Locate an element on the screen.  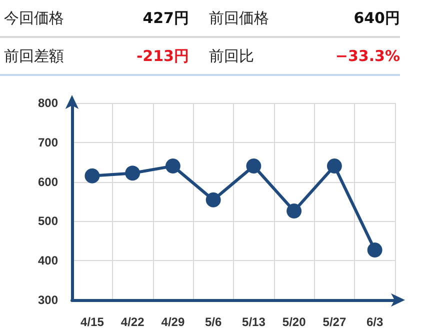
y-tick-label: 300 is located at coordinates (48, 300).